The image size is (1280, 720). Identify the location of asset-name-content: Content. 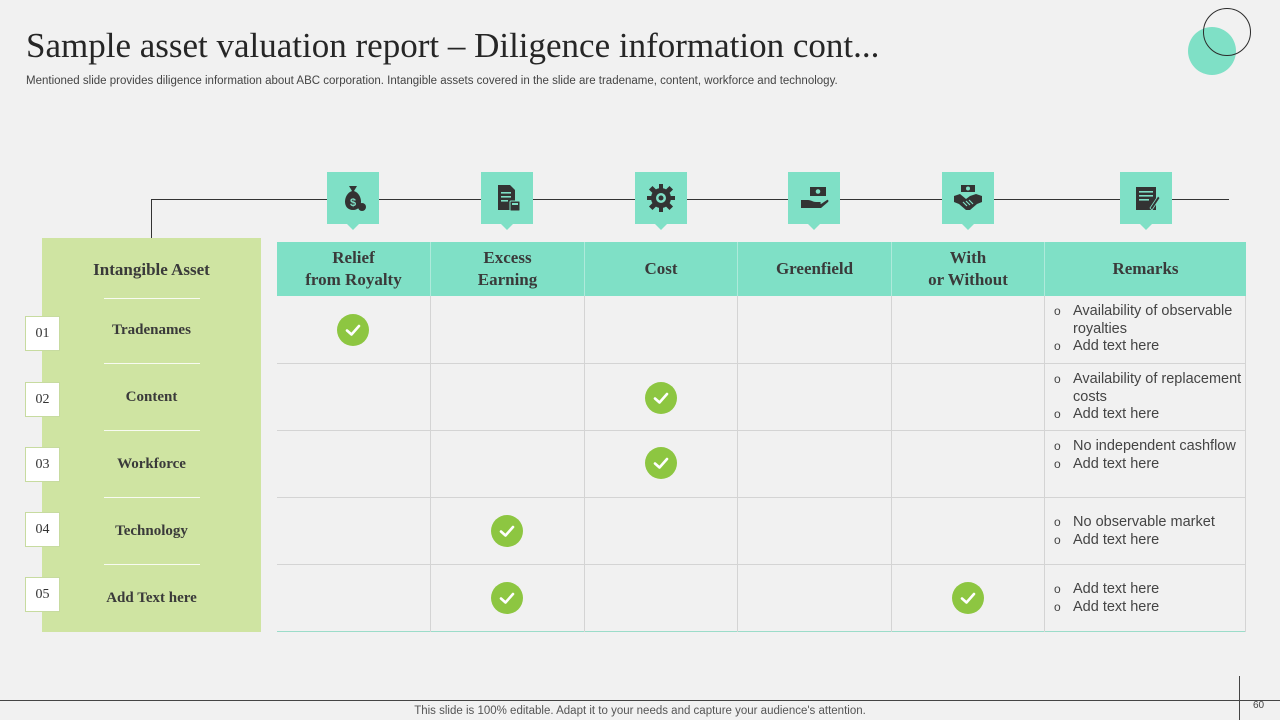
(151, 397).